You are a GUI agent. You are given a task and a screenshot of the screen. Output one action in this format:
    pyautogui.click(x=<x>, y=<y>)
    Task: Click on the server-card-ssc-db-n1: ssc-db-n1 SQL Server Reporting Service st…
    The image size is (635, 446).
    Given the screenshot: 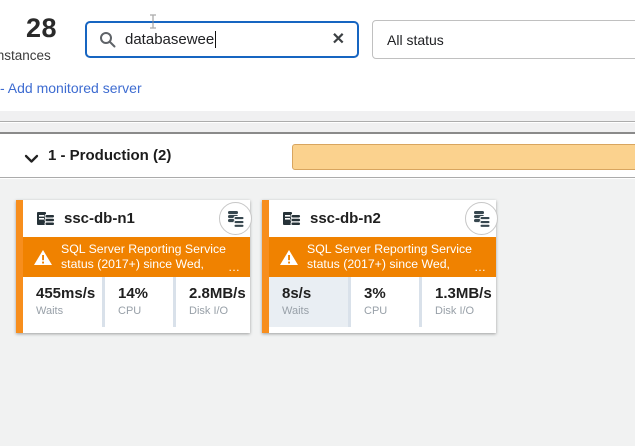 What is the action you would take?
    pyautogui.click(x=134, y=266)
    